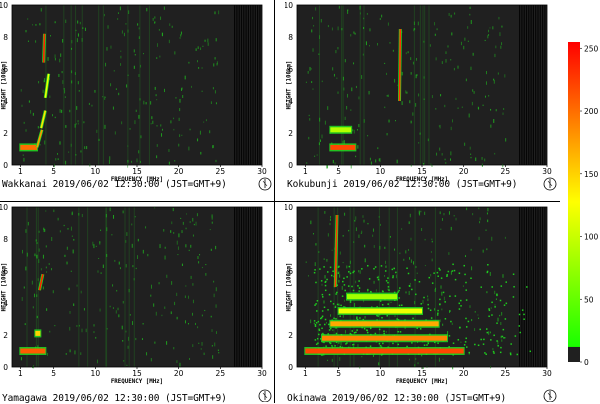  I want to click on okinawa-echo-trace, so click(384, 338).